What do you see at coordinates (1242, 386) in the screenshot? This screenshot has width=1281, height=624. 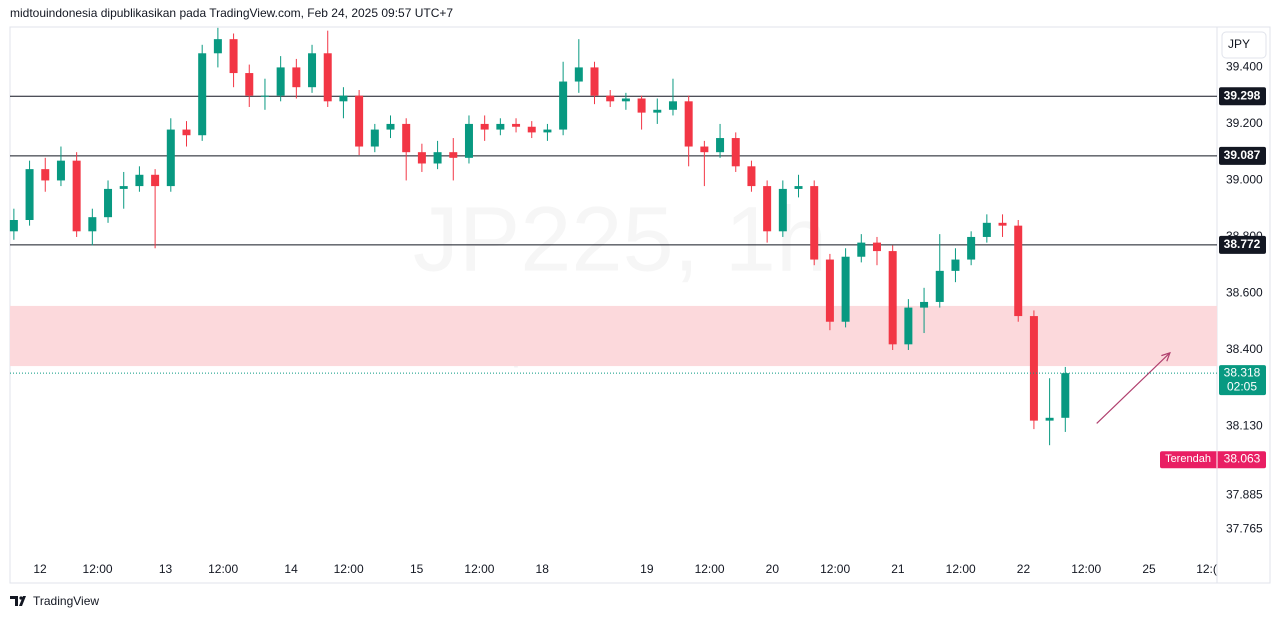 I see `countdown: 02:05` at bounding box center [1242, 386].